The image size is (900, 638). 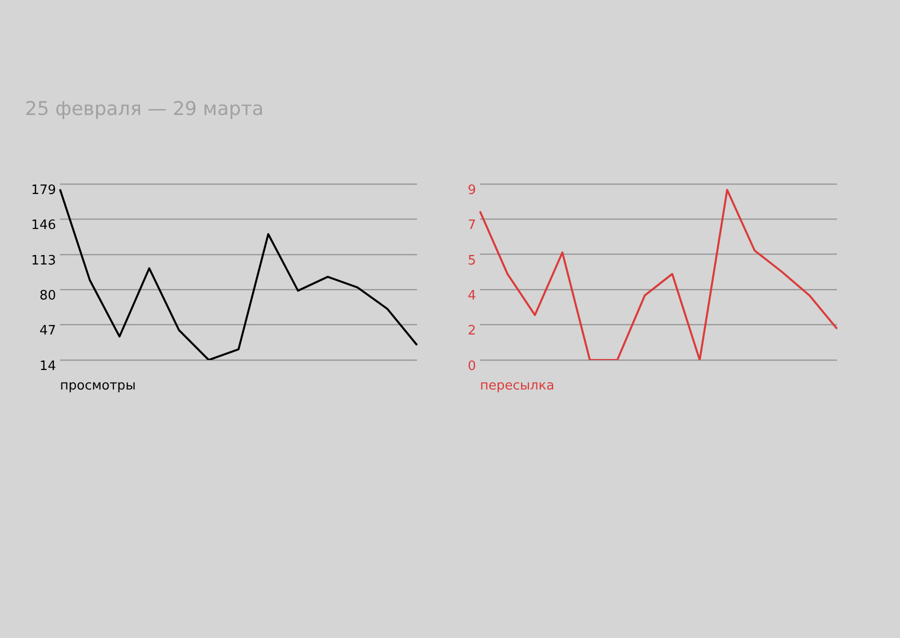 I want to click on y-tick-label: 14, so click(x=47, y=366).